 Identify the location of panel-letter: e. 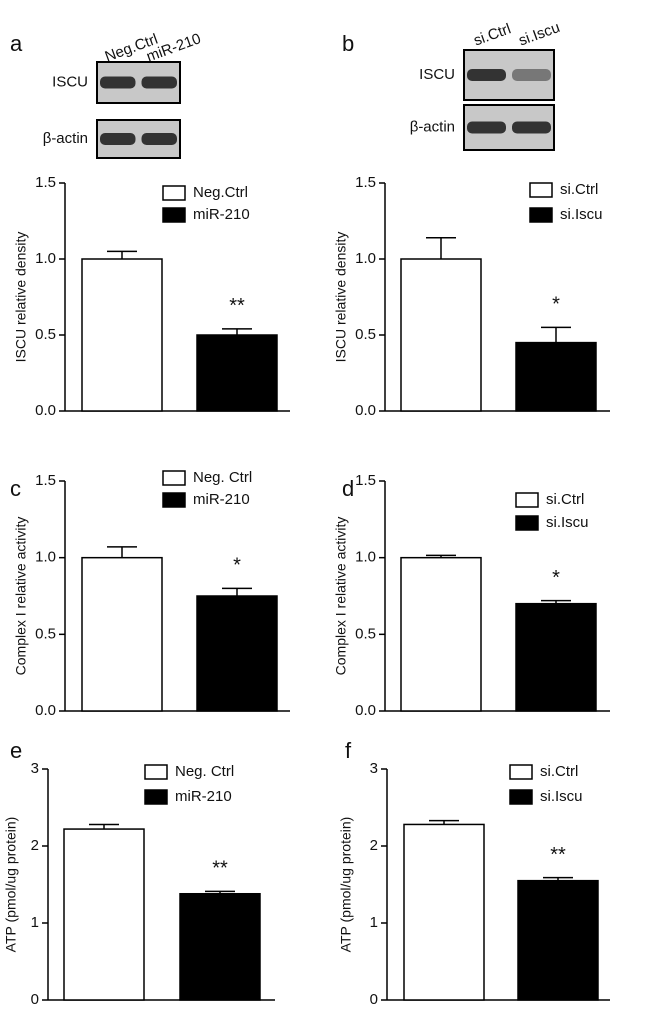
(16, 750).